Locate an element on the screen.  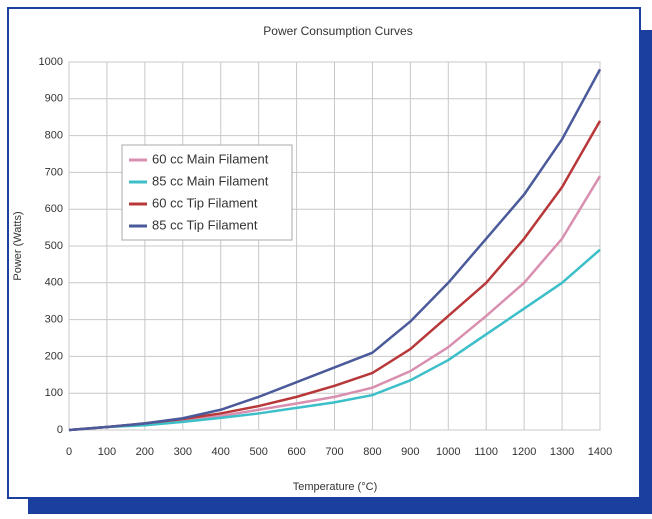
x-tick-label: 1100 is located at coordinates (486, 452).